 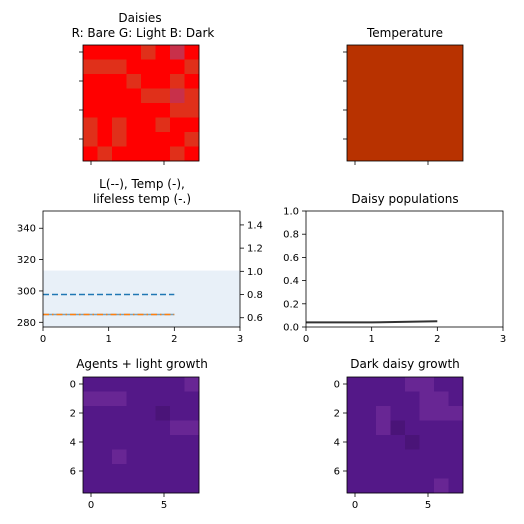 What do you see at coordinates (255, 272) in the screenshot?
I see `y-tick-label: 1.0` at bounding box center [255, 272].